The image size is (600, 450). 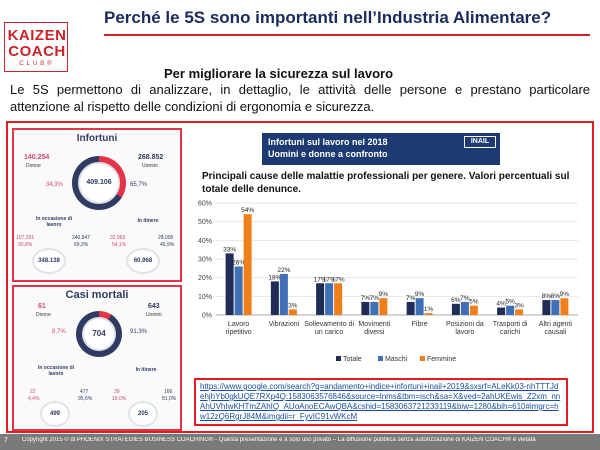 I want to click on x-tick-label: Vibrazioni, so click(x=284, y=324).